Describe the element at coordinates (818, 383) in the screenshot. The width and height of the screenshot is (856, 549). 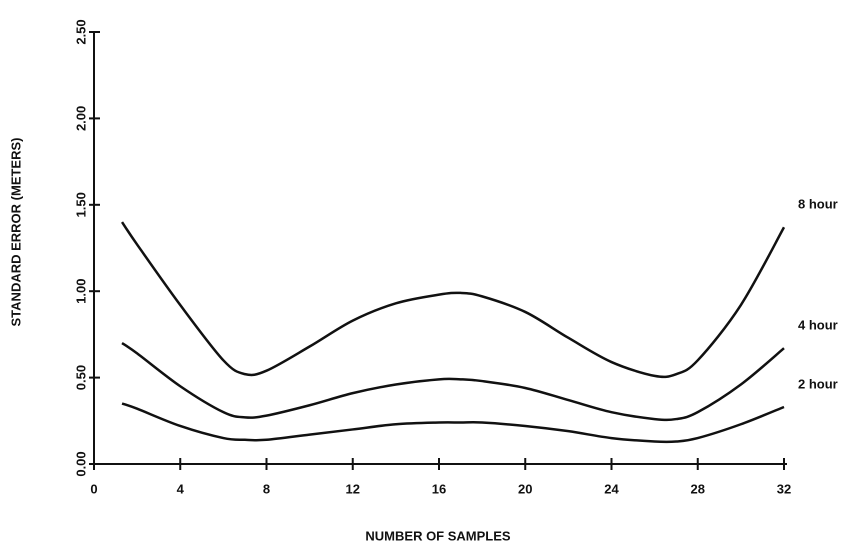
I see `series-label: 2 hour` at that location.